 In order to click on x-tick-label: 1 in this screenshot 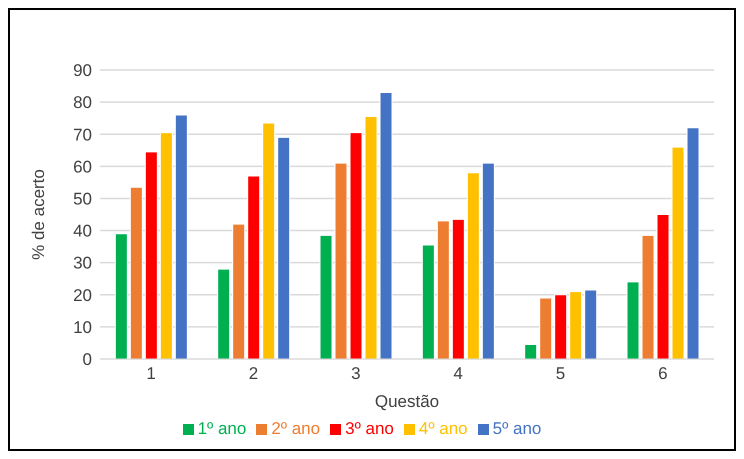, I will do `click(151, 374)`.